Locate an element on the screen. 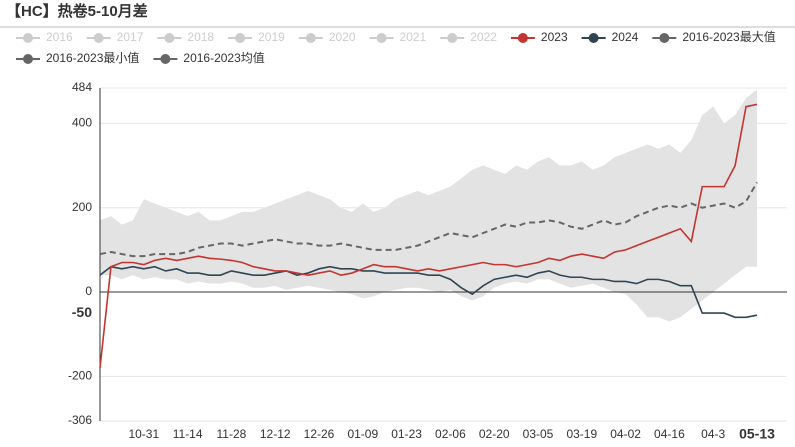  legend-item: 2017 is located at coordinates (115, 37).